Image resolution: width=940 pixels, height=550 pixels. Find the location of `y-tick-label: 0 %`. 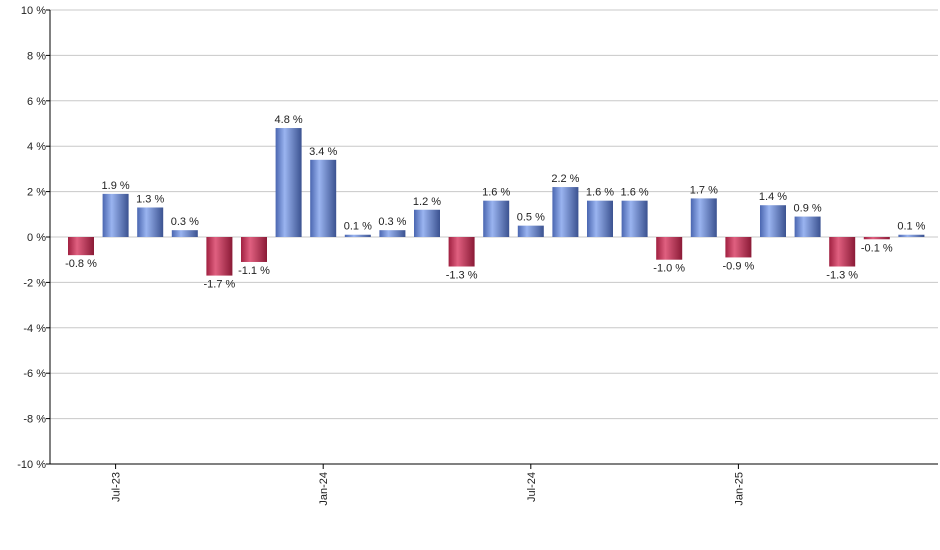

y-tick-label: 0 % is located at coordinates (36, 238).